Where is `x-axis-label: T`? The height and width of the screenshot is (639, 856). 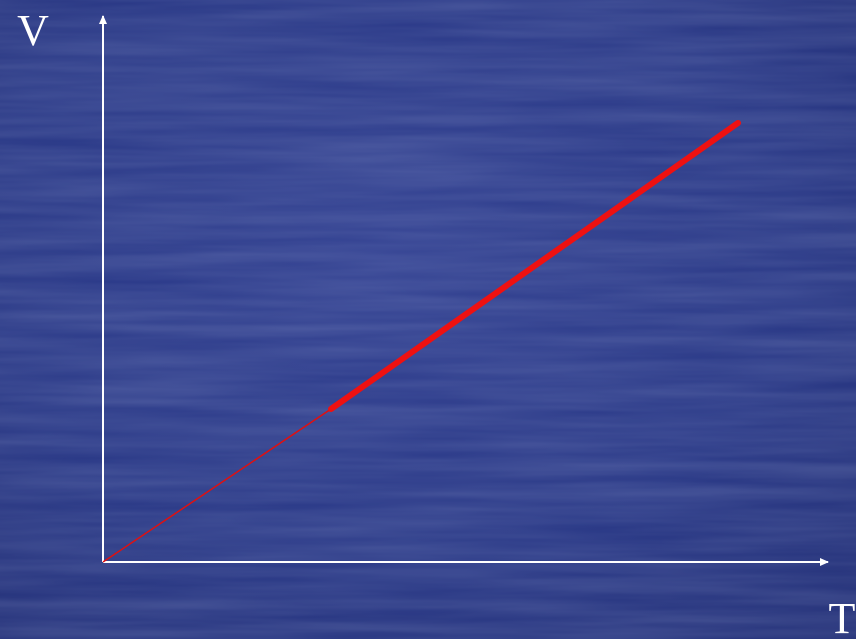 x-axis-label: T is located at coordinates (842, 616).